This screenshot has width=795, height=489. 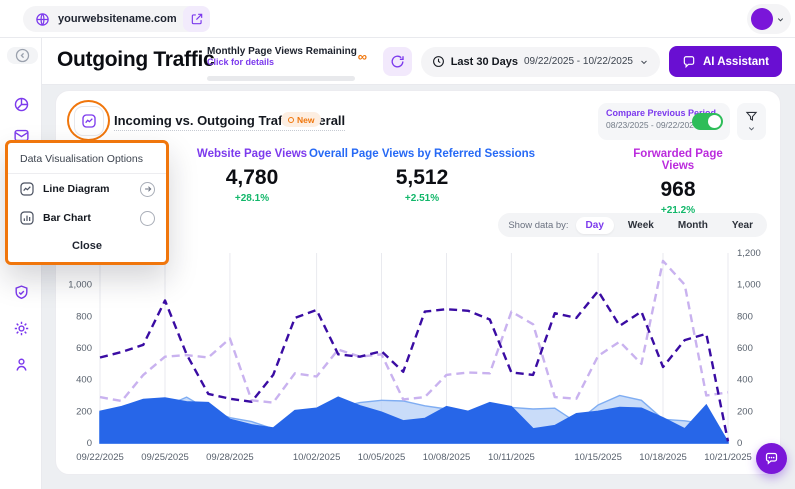 I want to click on ai-assistant-label: AI Assistant, so click(x=735, y=61).